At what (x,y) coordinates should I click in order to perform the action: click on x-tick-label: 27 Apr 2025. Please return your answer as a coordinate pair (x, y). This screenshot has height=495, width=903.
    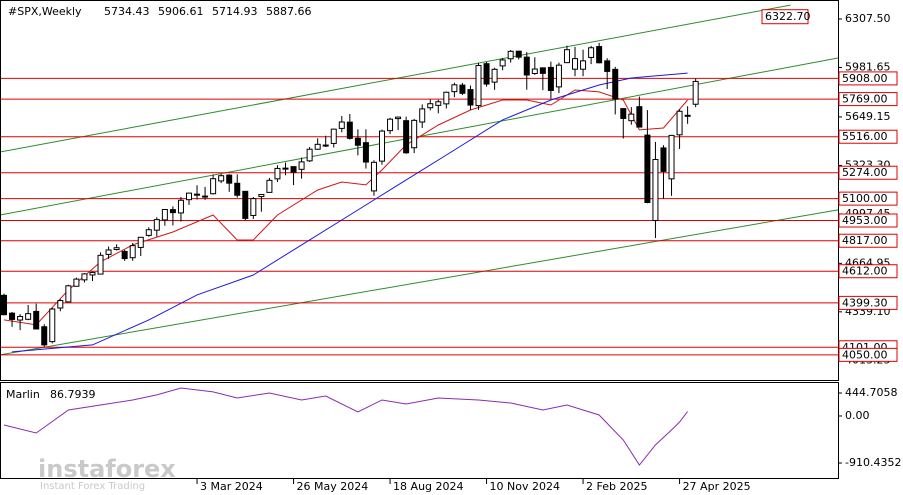
    Looking at the image, I should click on (717, 486).